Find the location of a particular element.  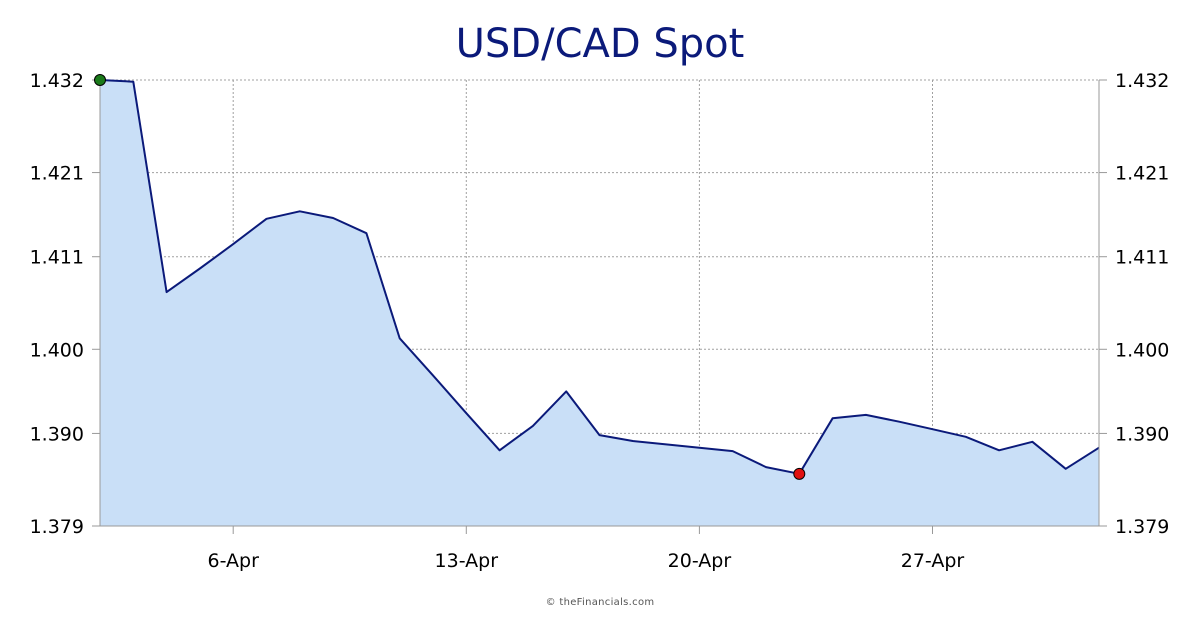

chart-title: USD/CAD Spot is located at coordinates (600, 44).